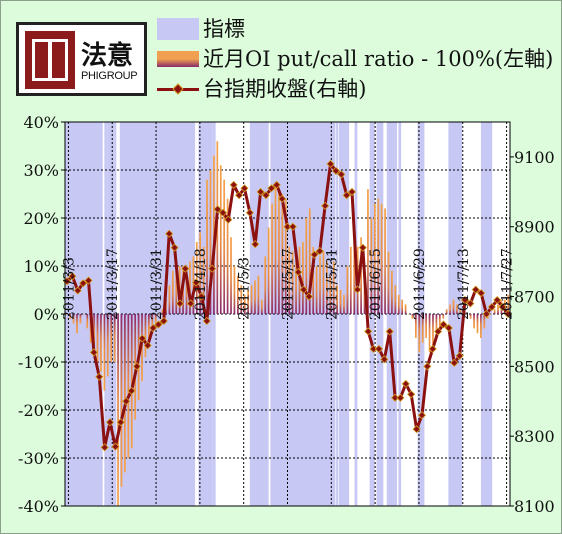  What do you see at coordinates (508, 284) in the screenshot?
I see `x-axis-date-label: 2011/7/27` at bounding box center [508, 284].